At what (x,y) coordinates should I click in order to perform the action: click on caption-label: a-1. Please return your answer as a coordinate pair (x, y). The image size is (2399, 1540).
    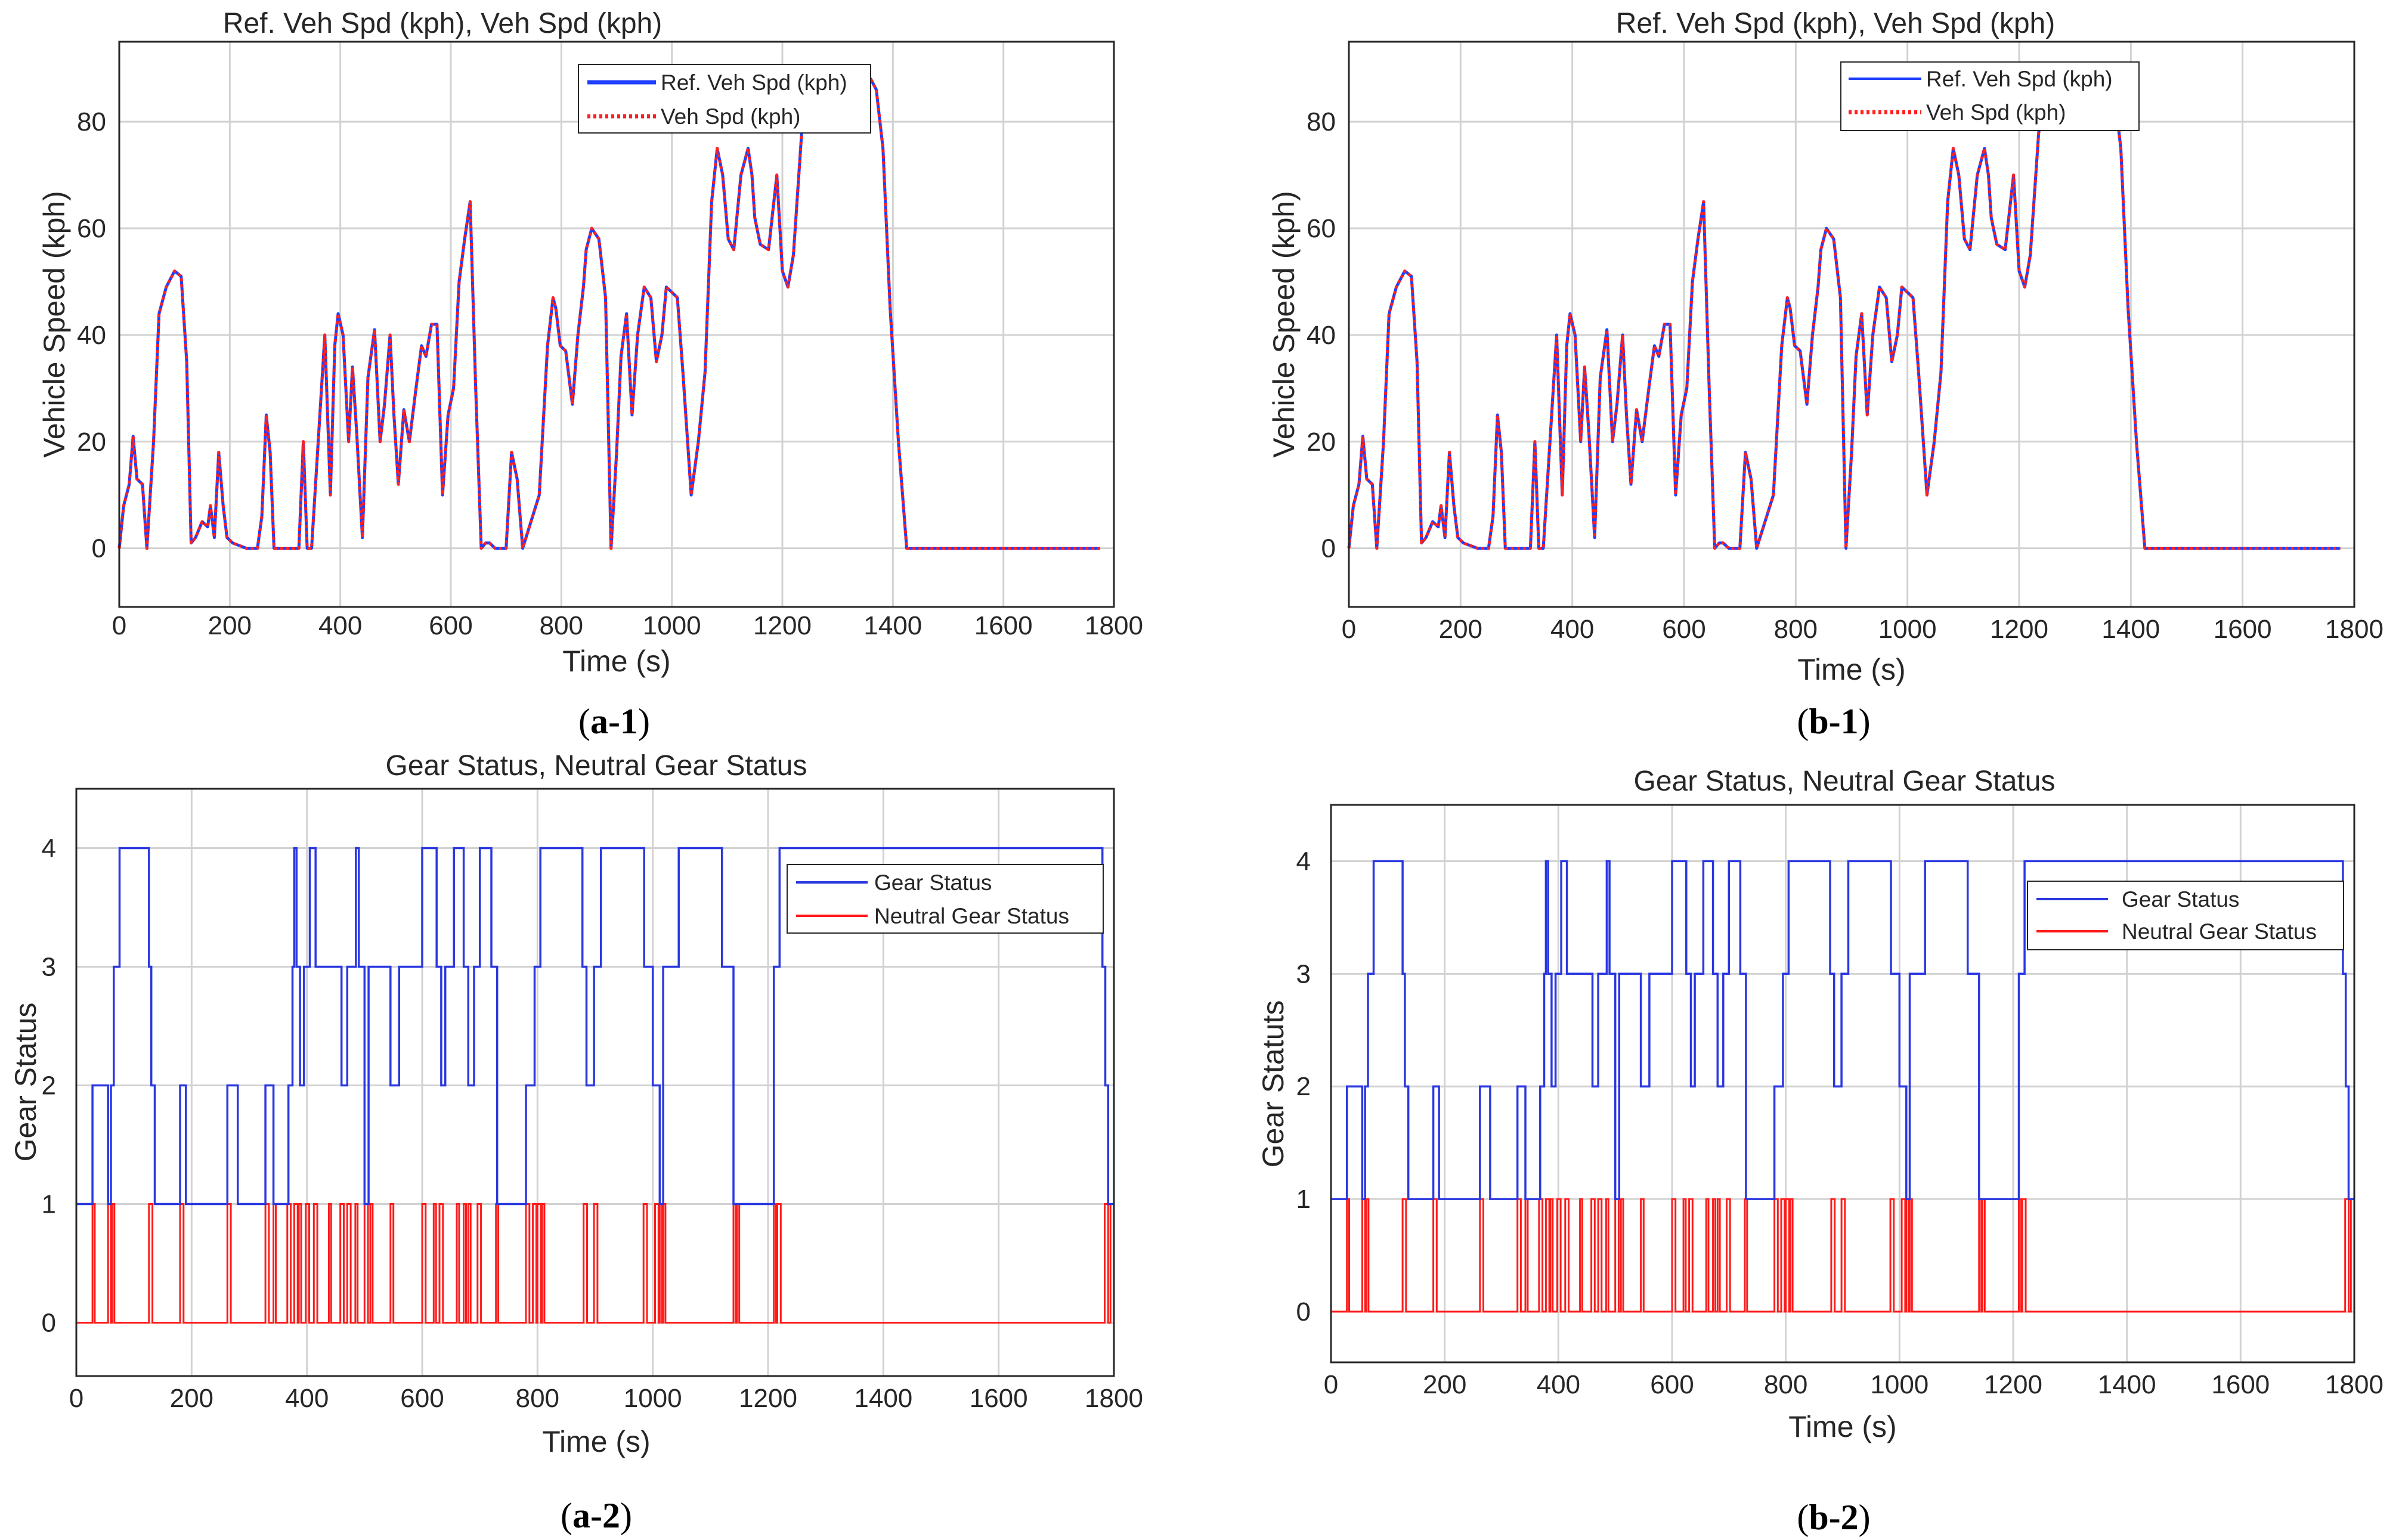
    Looking at the image, I should click on (614, 721).